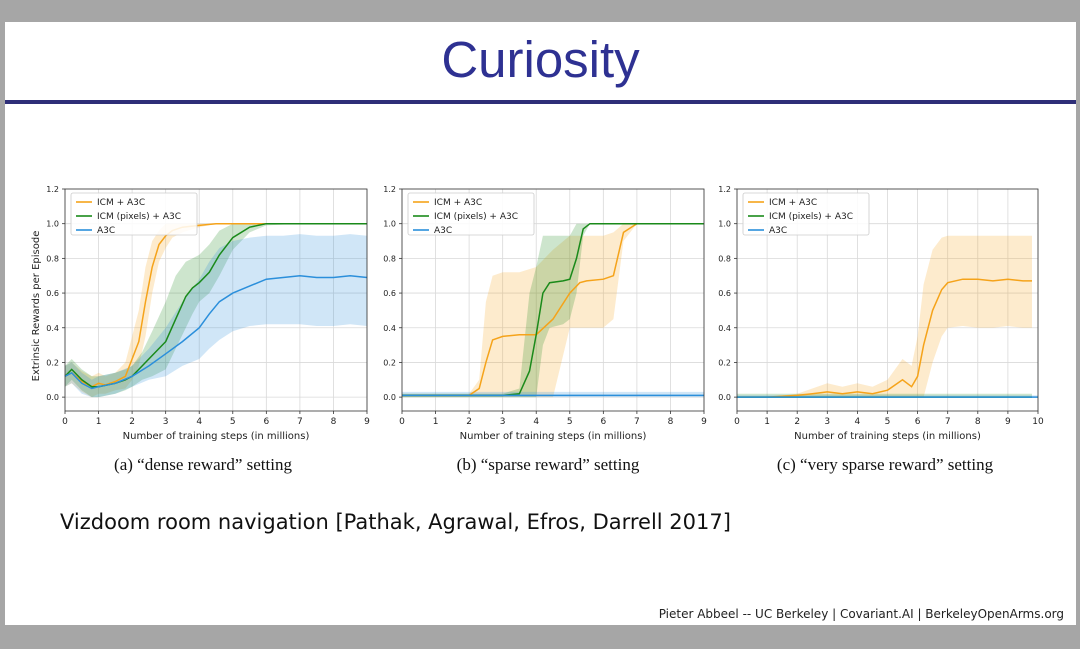  I want to click on title-divider, so click(540, 102).